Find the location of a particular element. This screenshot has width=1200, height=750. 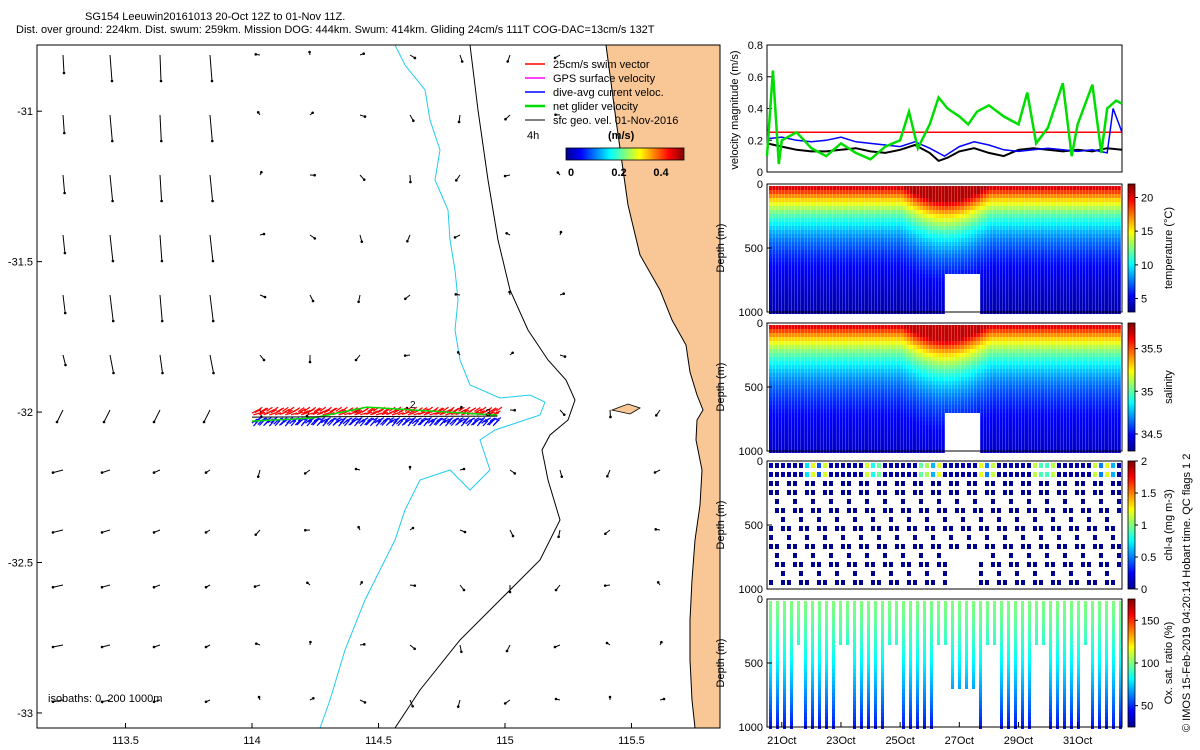

sfc-vector is located at coordinates (64, 360).